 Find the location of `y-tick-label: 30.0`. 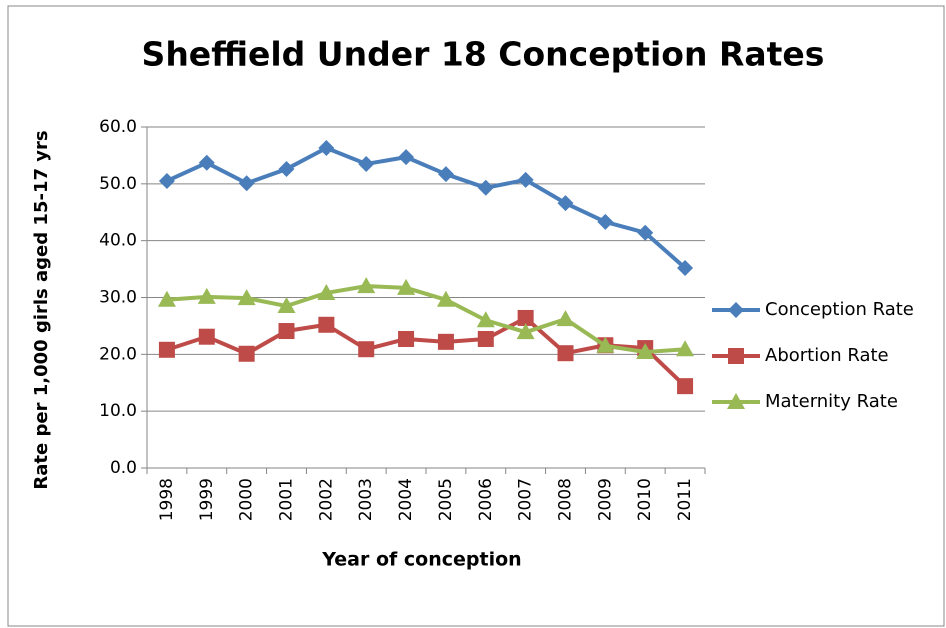

y-tick-label: 30.0 is located at coordinates (118, 298).